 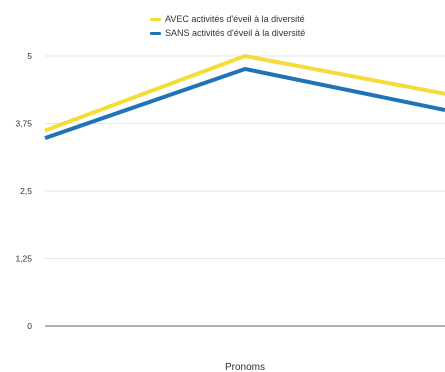 What do you see at coordinates (245, 367) in the screenshot?
I see `x-axis-title: Pronoms` at bounding box center [245, 367].